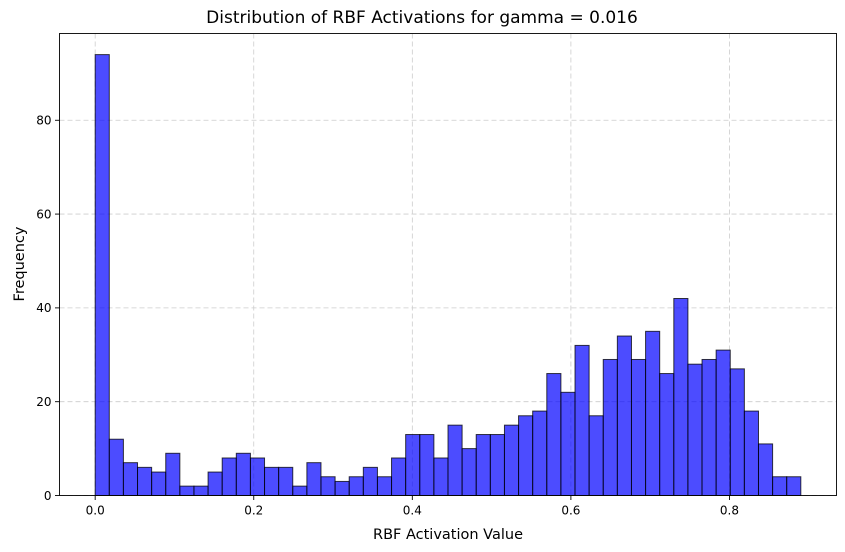 This screenshot has width=845, height=552. What do you see at coordinates (412, 511) in the screenshot?
I see `x-tick-label-2: 0.4` at bounding box center [412, 511].